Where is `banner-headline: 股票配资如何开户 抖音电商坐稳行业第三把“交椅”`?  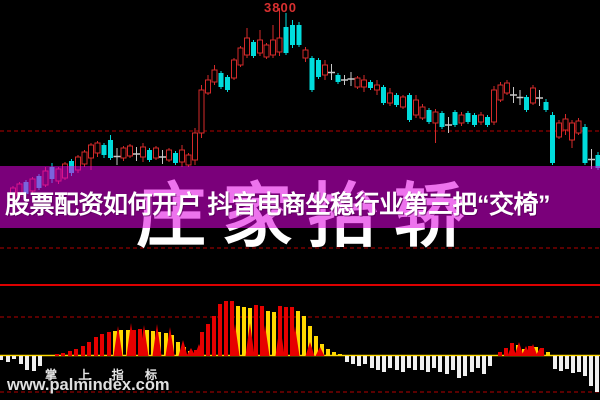 banner-headline: 股票配资如何开户 抖音电商坐稳行业第三把“交椅” is located at coordinates (277, 205).